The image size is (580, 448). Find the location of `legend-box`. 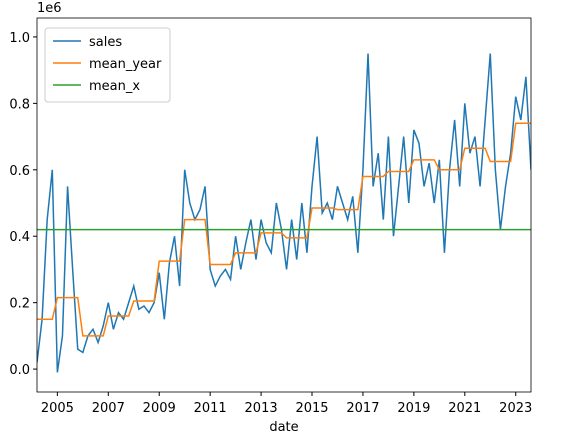

legend-box is located at coordinates (107, 65).